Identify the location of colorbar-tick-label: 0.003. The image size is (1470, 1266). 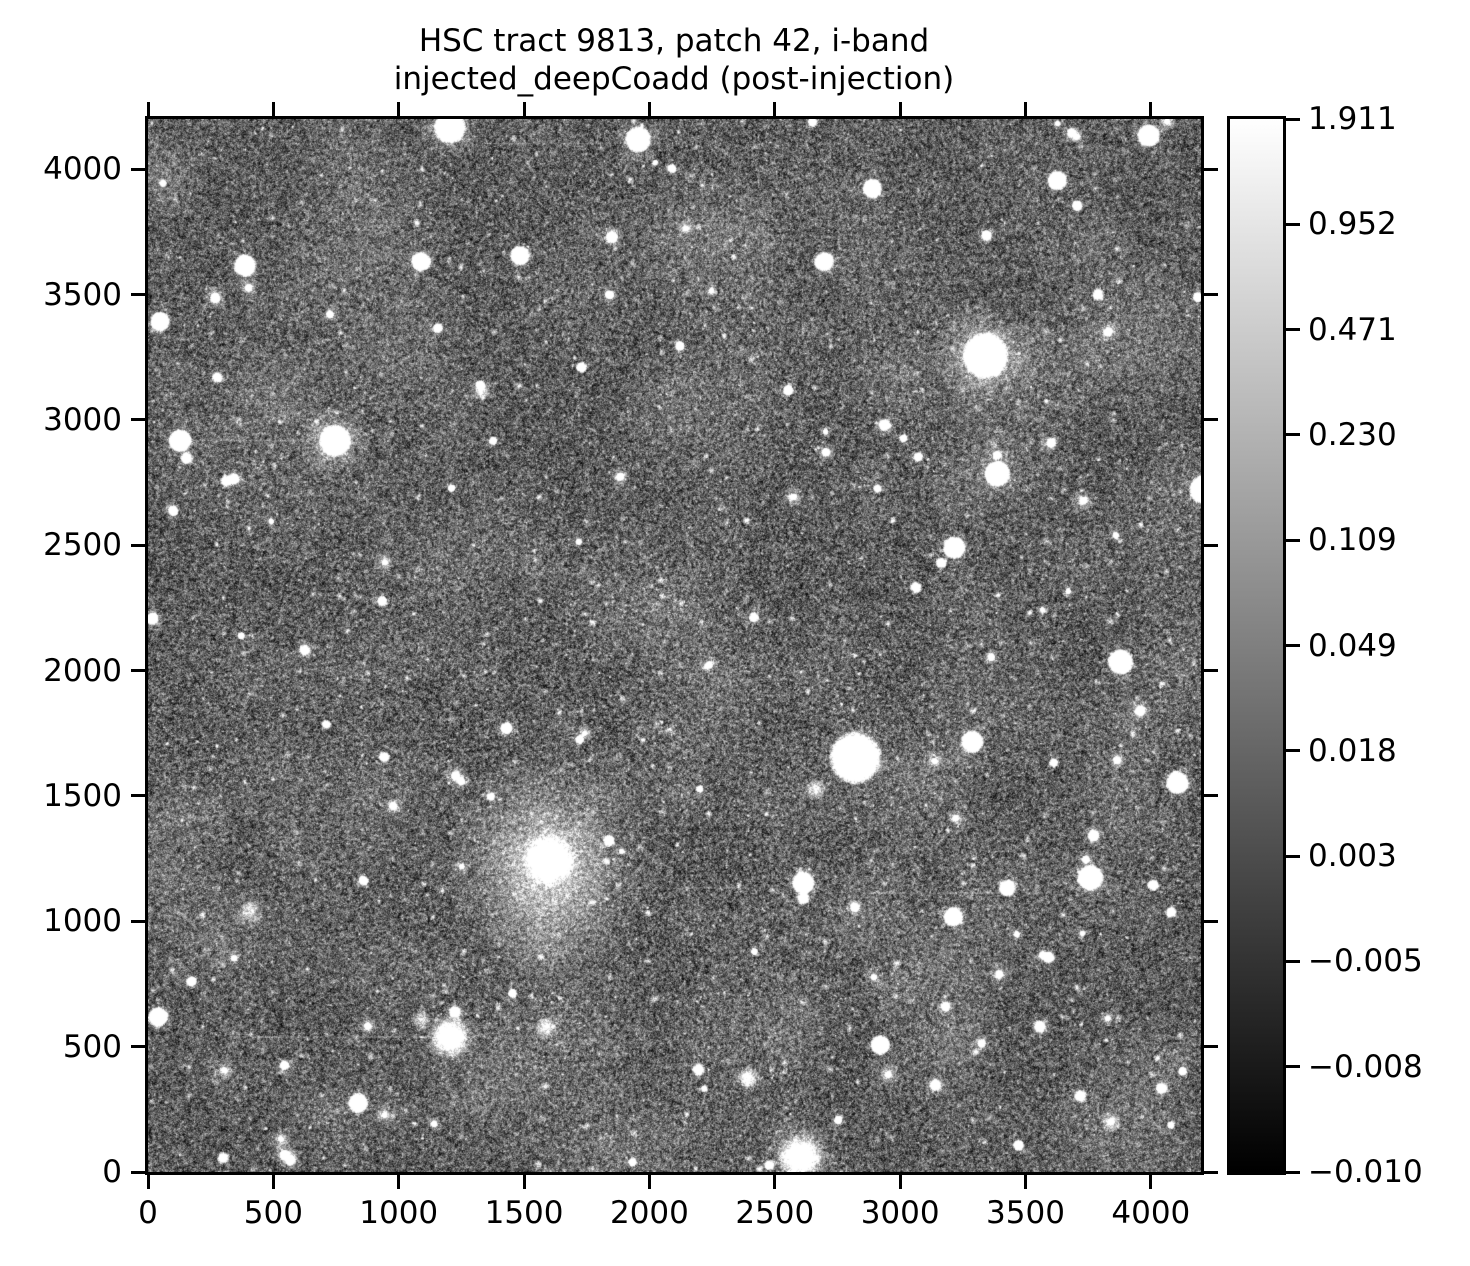
(1352, 856).